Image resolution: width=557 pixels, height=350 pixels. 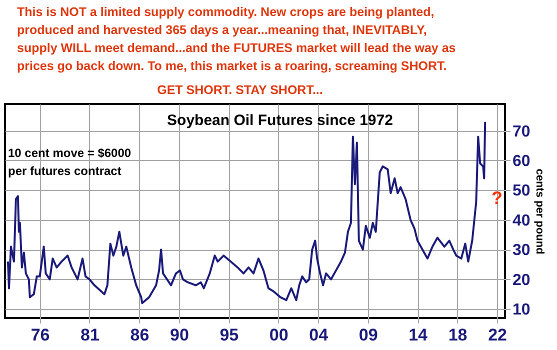 What do you see at coordinates (521, 131) in the screenshot?
I see `y-tick-label: 70` at bounding box center [521, 131].